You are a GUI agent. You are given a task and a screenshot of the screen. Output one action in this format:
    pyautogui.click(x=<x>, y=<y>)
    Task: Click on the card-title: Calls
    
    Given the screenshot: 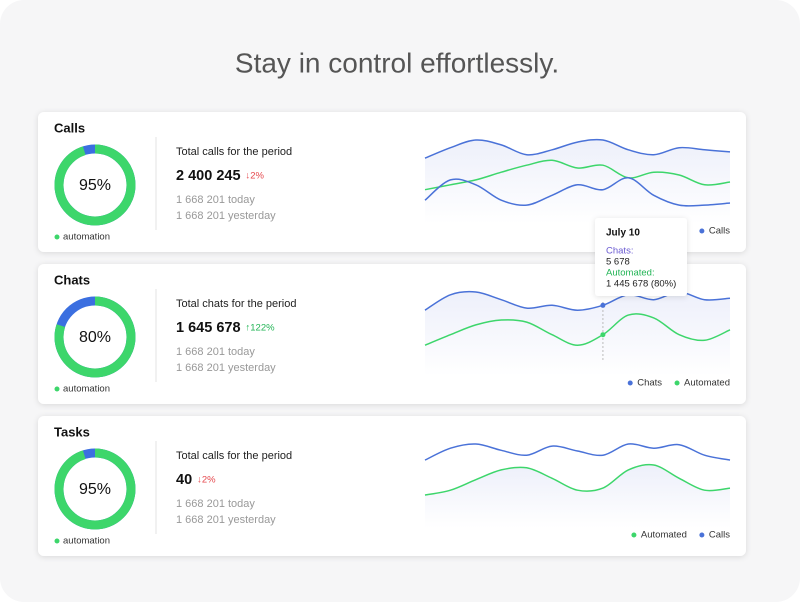 What is the action you would take?
    pyautogui.click(x=69, y=127)
    